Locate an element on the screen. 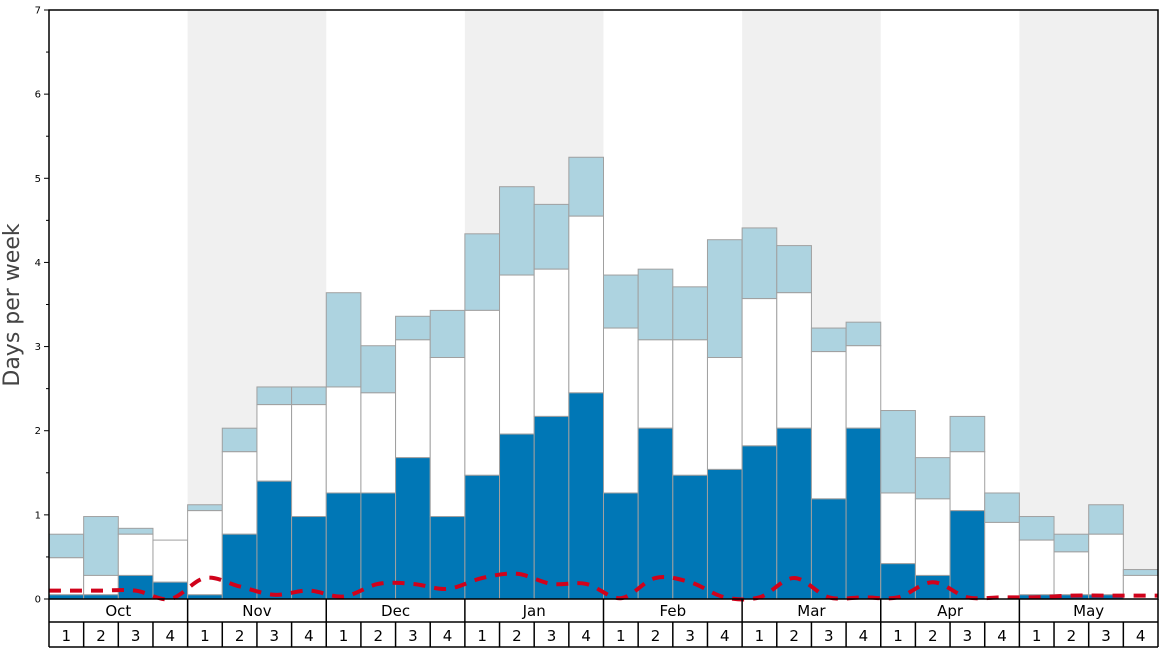 The width and height of the screenshot is (1168, 648). bar-mid-nov-w4 is located at coordinates (309, 461).